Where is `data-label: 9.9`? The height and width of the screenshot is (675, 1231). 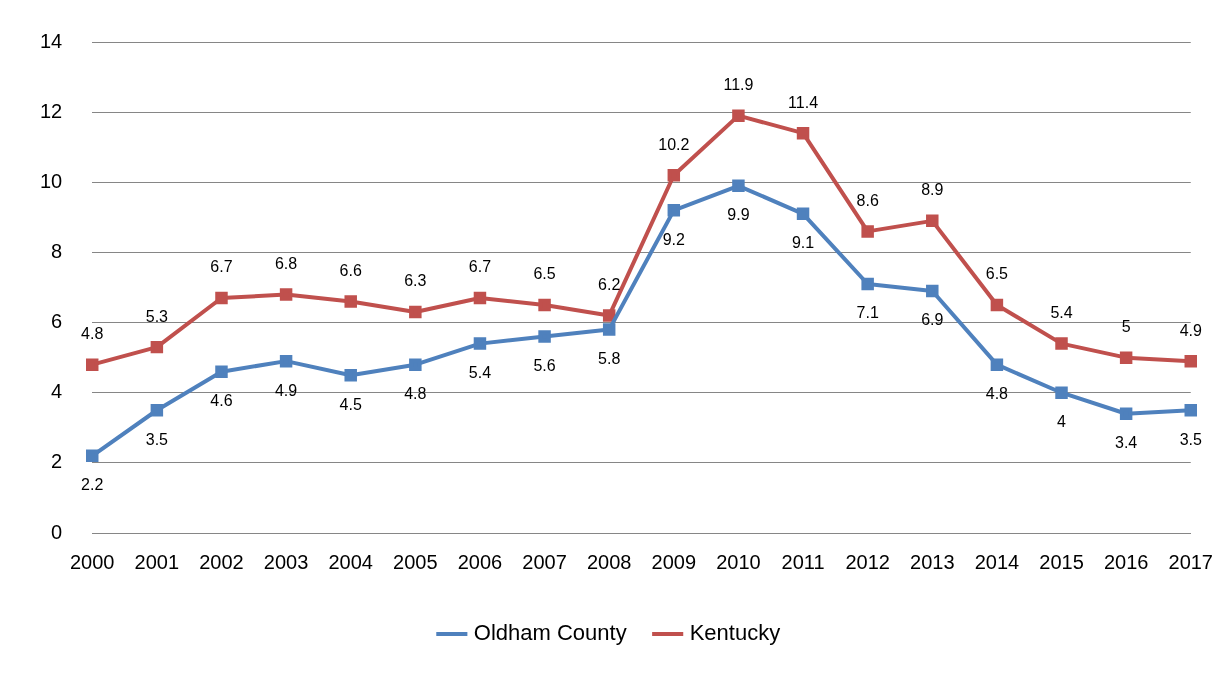 data-label: 9.9 is located at coordinates (738, 215).